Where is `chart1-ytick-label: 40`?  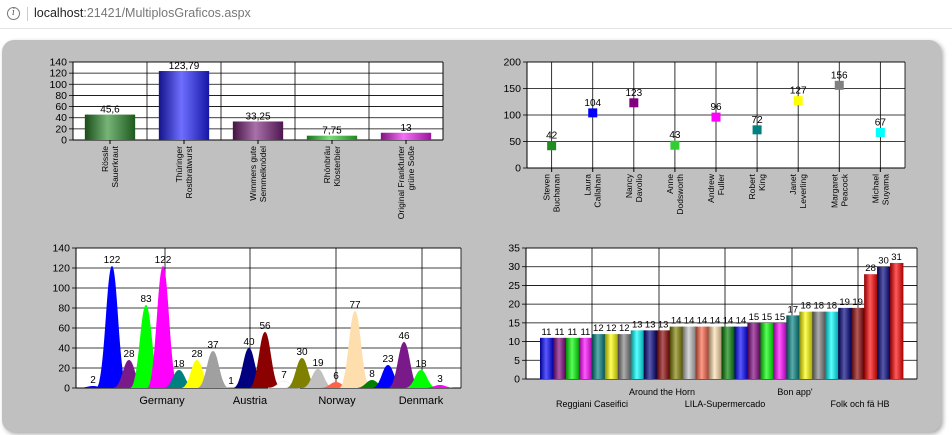 chart1-ytick-label: 40 is located at coordinates (61, 118).